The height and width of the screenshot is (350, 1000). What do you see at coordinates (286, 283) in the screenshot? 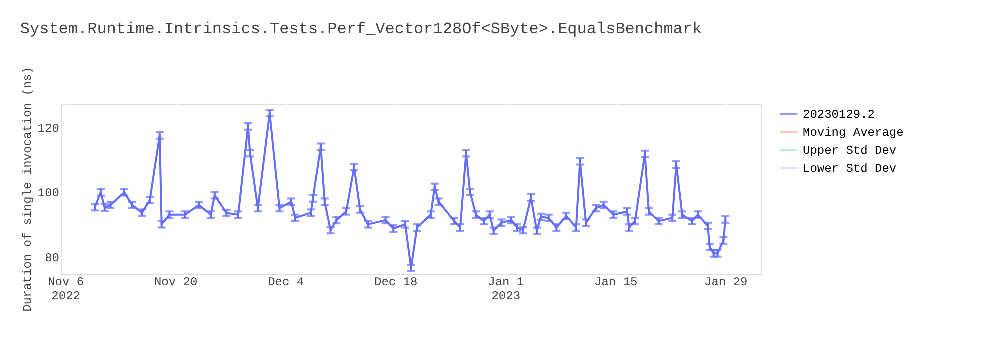
I see `x-tick-label: Dec 4` at bounding box center [286, 283].